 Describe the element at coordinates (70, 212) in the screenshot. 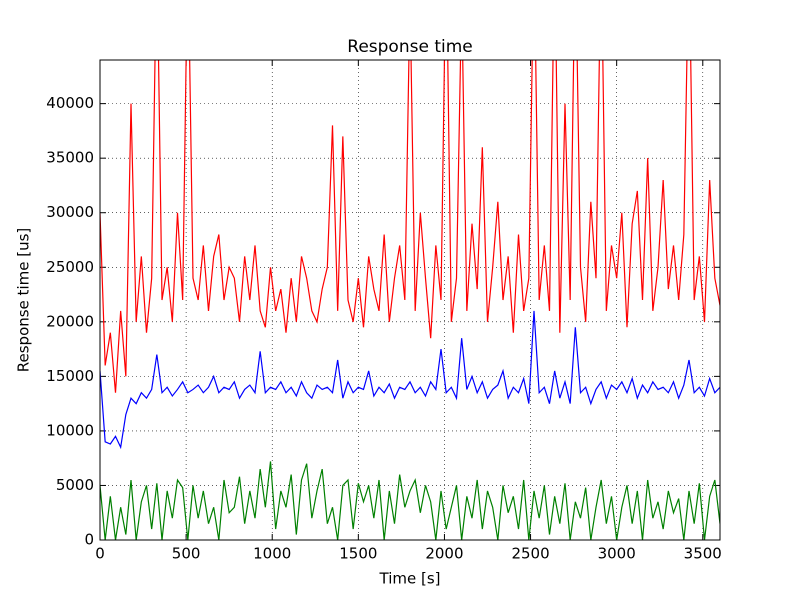

I see `y-tick-label: 30000` at that location.